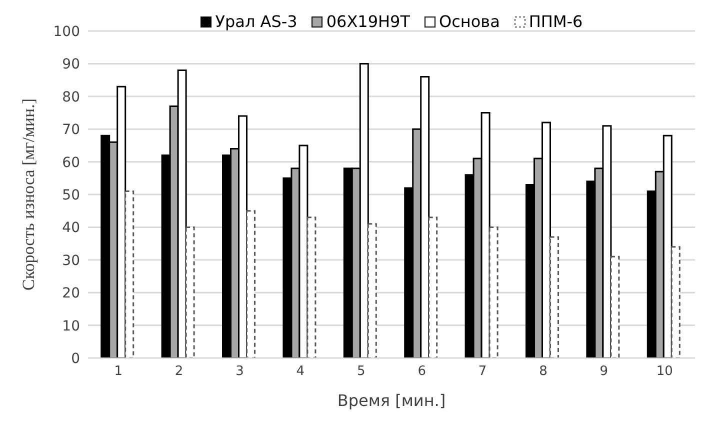  Describe the element at coordinates (118, 372) in the screenshot. I see `x-tick-label: 1` at that location.